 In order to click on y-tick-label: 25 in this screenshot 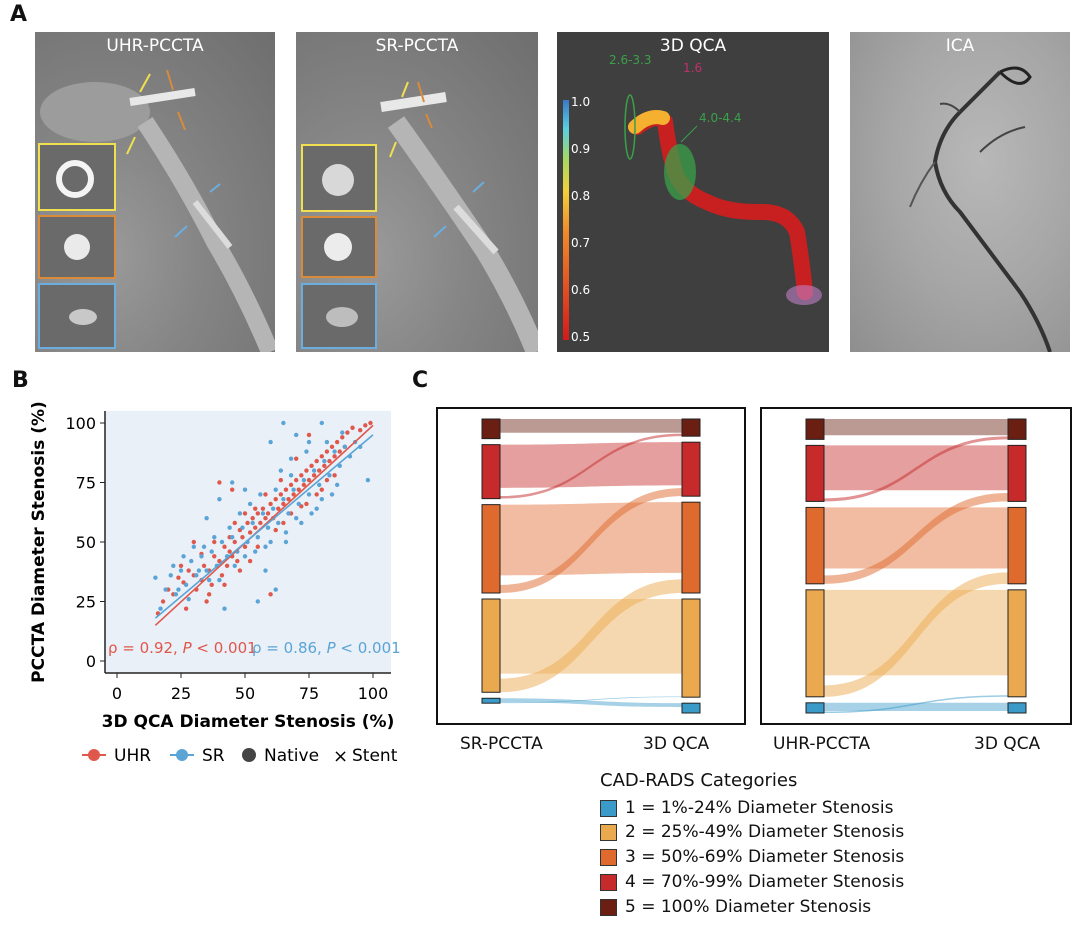, I will do `click(86, 602)`.